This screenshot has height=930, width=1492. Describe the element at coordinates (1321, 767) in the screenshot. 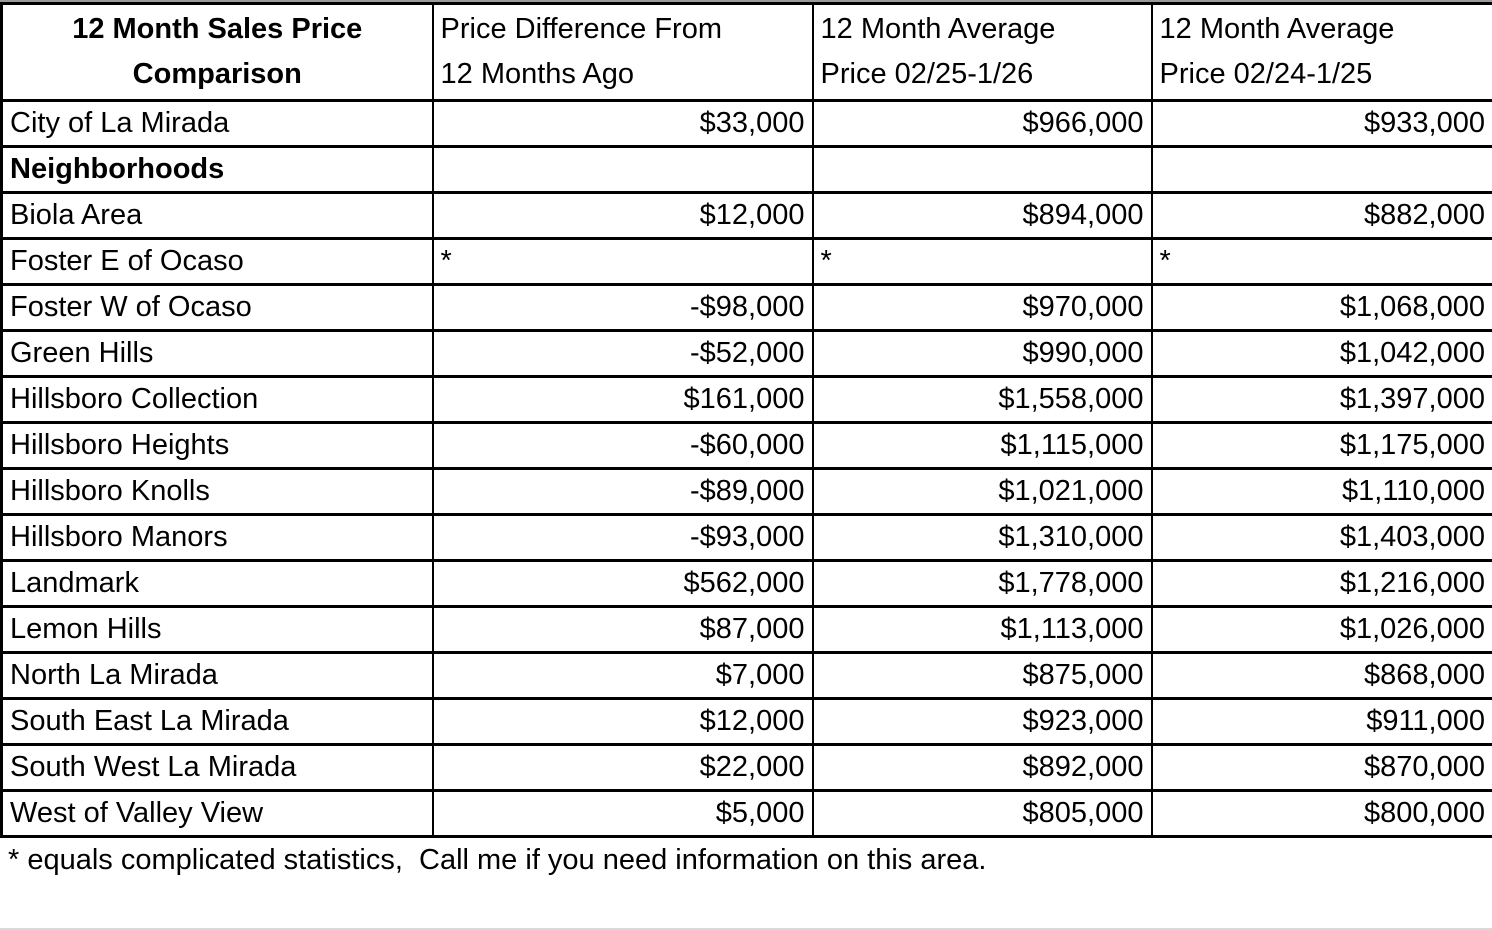

I see `value-cell: $870,000` at that location.